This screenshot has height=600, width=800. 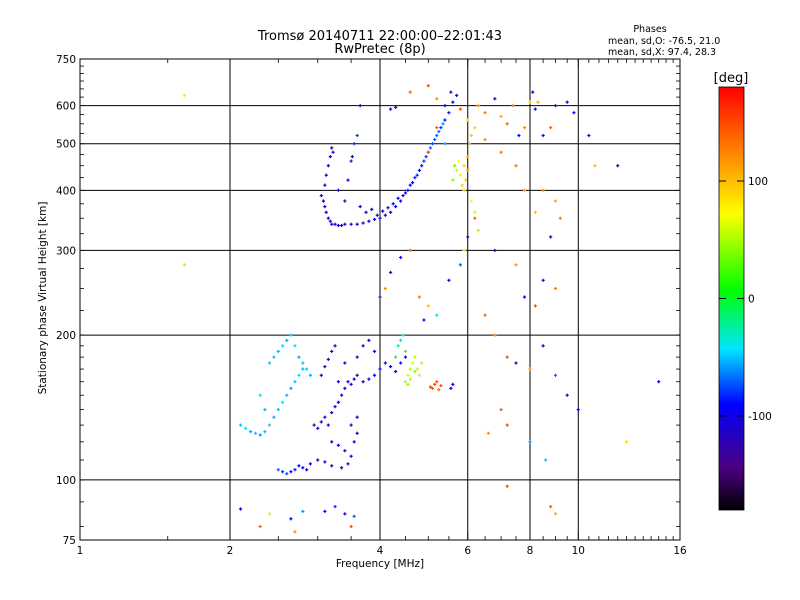 What do you see at coordinates (758, 182) in the screenshot?
I see `colorbar-tick-label: 100` at bounding box center [758, 182].